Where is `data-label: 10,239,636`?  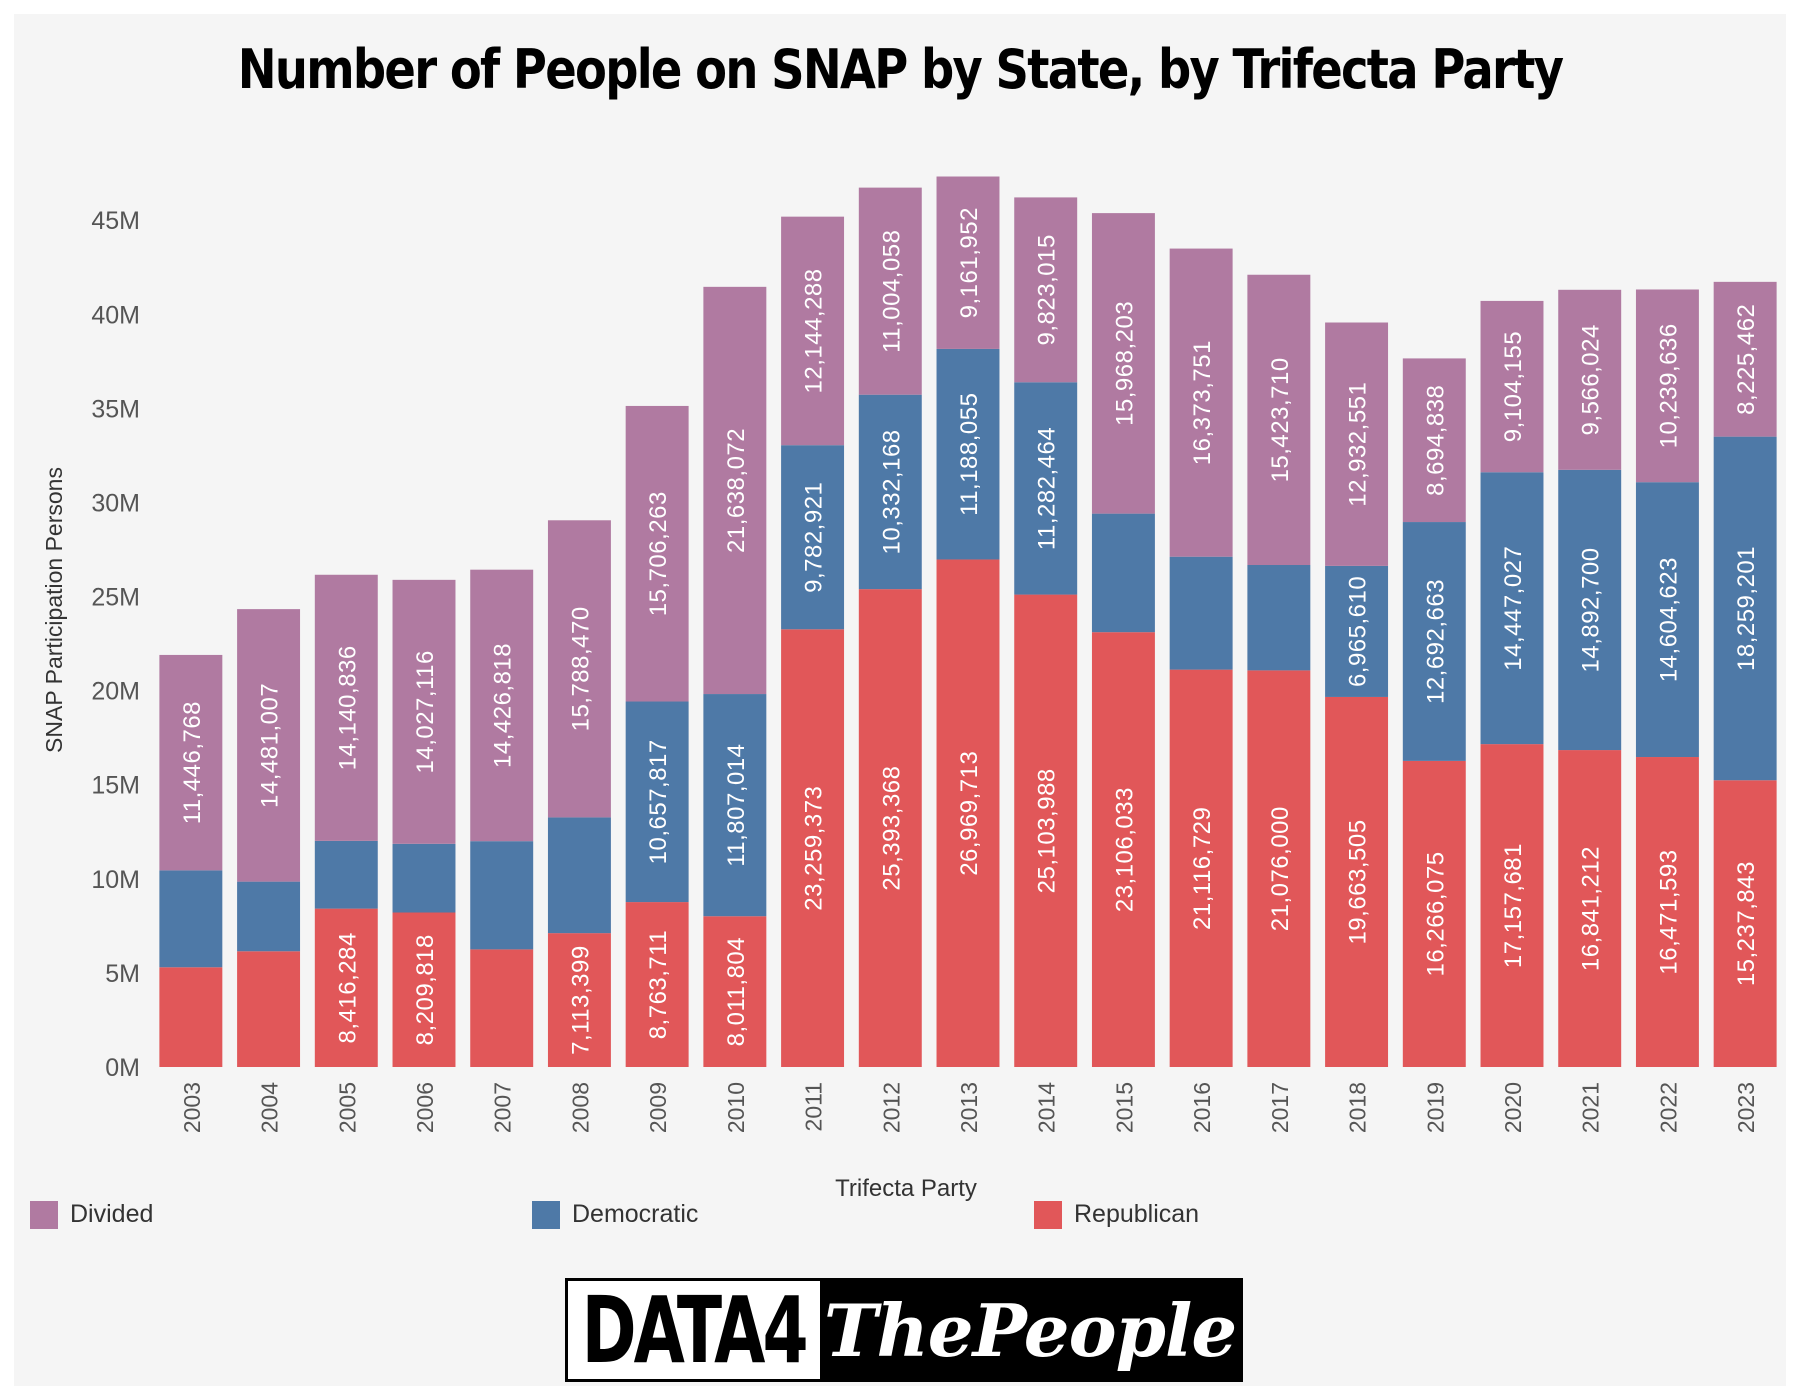 data-label: 10,239,636 is located at coordinates (1668, 385).